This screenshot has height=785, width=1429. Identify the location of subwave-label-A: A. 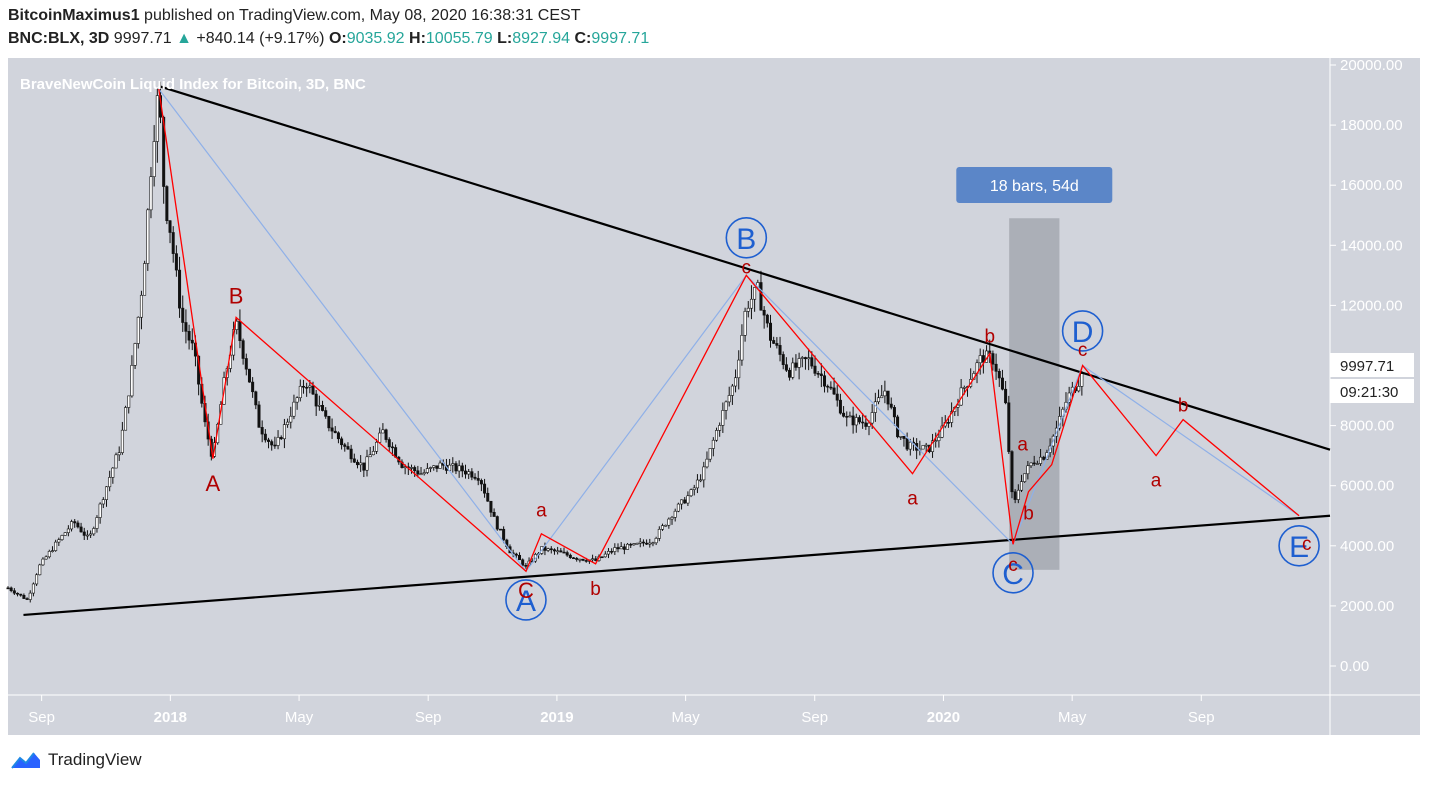
(213, 483).